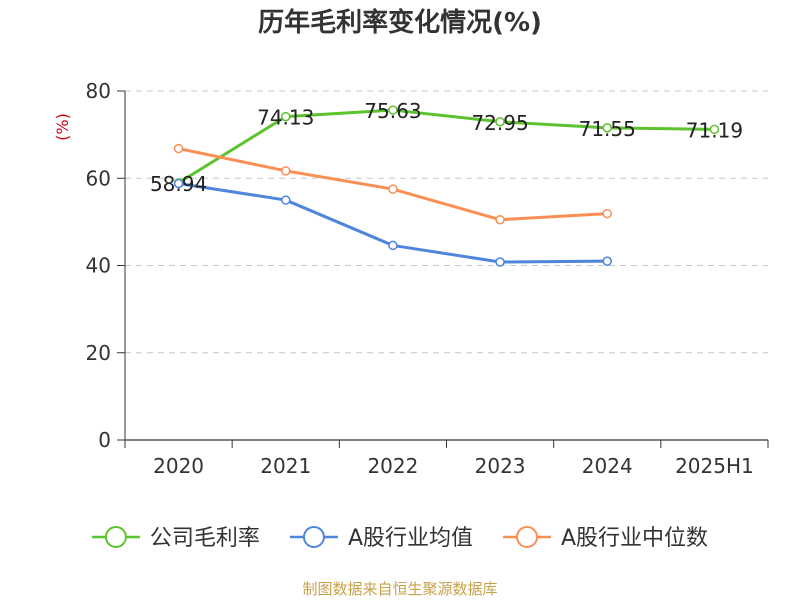 This screenshot has height=604, width=800. What do you see at coordinates (98, 91) in the screenshot?
I see `y-tick-label-80: 80` at bounding box center [98, 91].